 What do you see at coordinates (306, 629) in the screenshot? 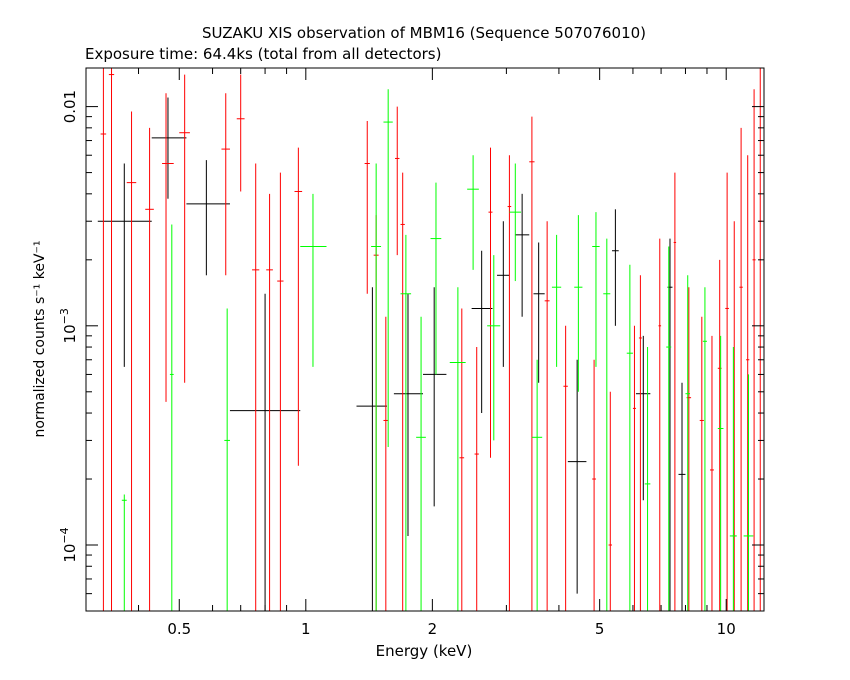
I see `x-tick-label: 1` at bounding box center [306, 629].